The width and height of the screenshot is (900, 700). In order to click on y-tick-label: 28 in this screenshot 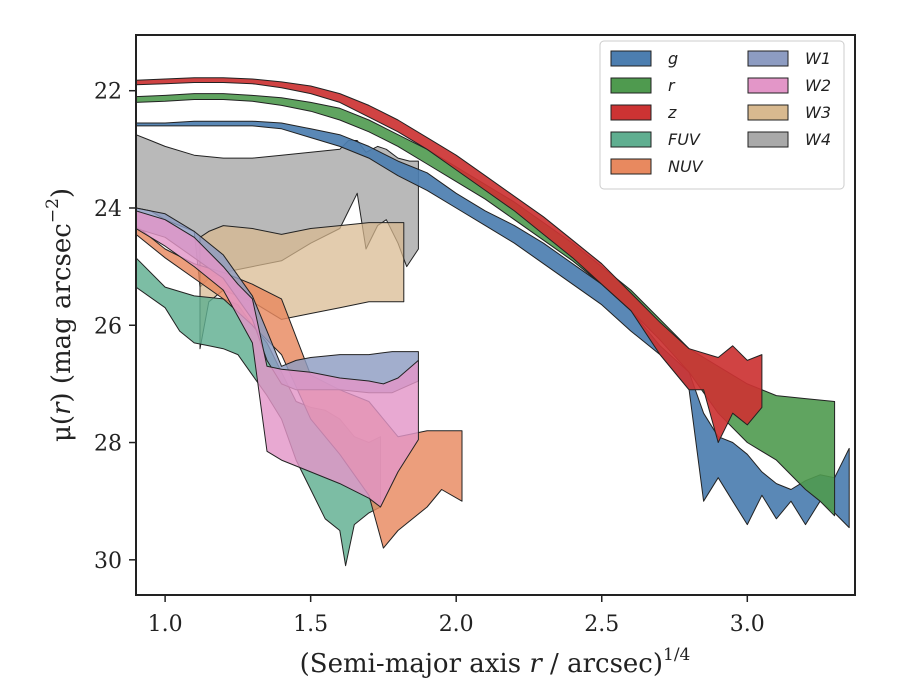, I will do `click(108, 444)`.